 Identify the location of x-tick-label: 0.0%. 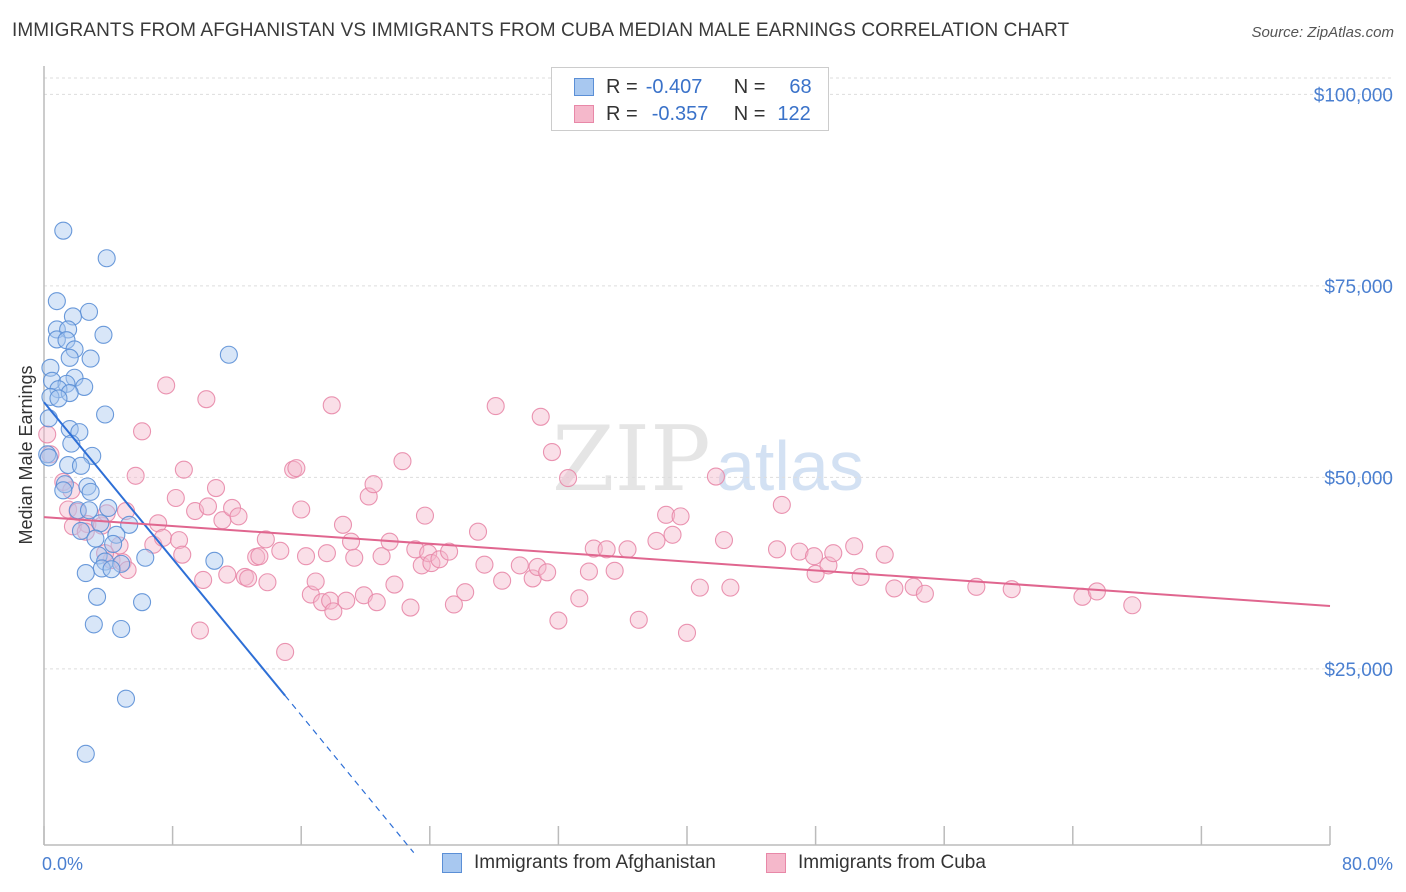
(62, 864).